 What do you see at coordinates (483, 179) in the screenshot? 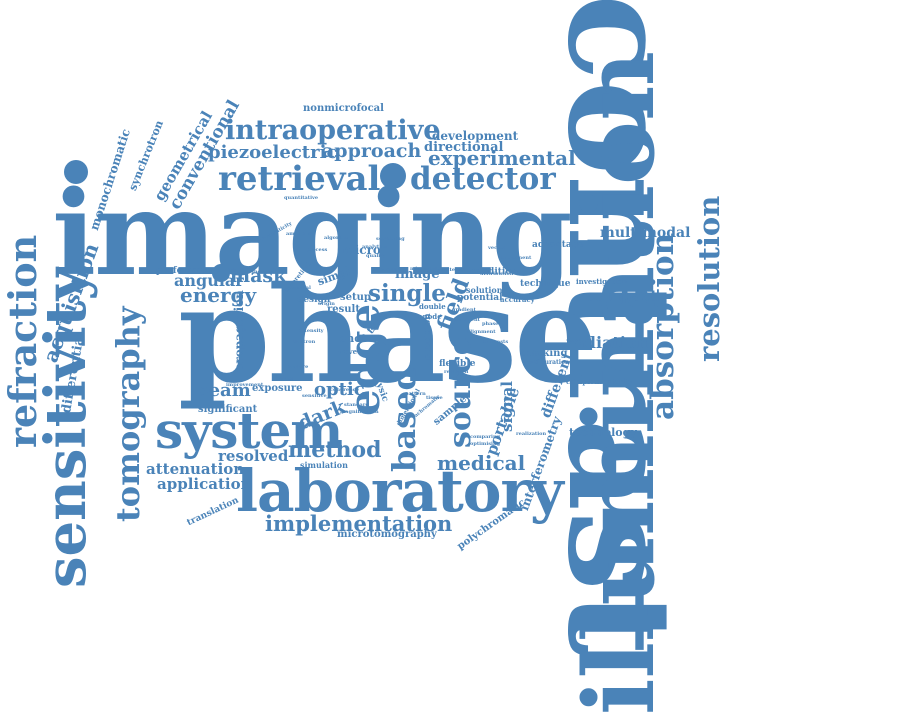
I see `word-detector: detector` at bounding box center [483, 179].